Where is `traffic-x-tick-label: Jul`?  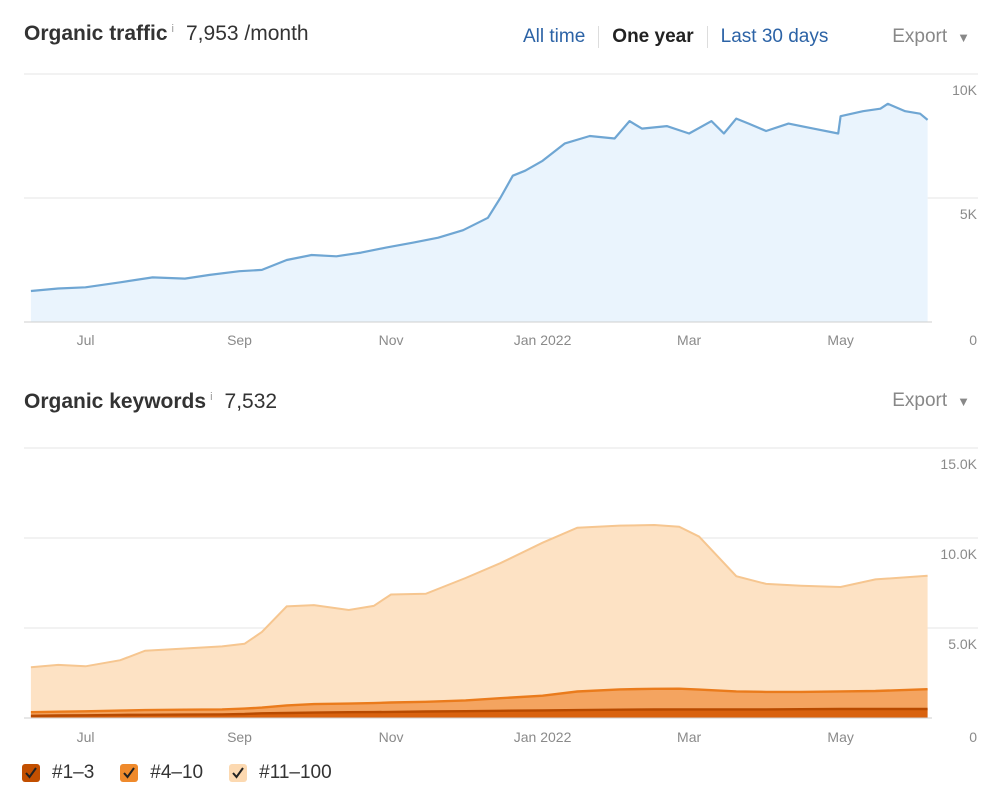 traffic-x-tick-label: Jul is located at coordinates (86, 340).